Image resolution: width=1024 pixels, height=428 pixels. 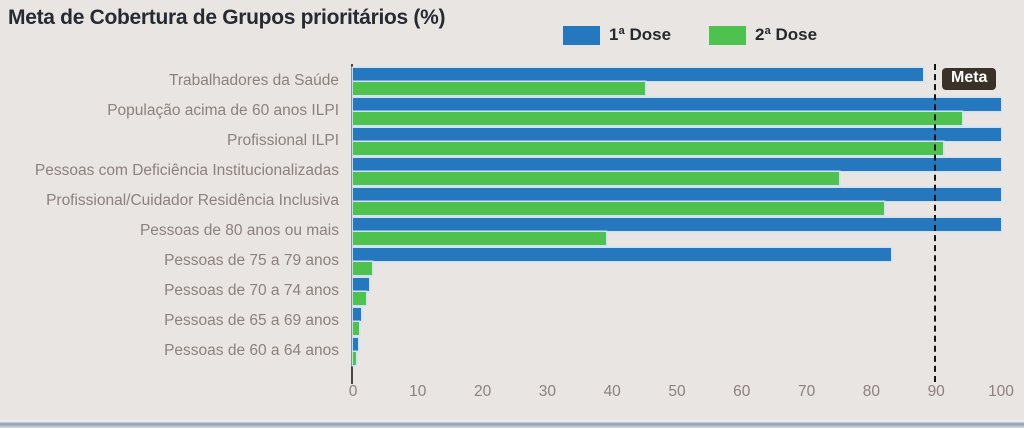 What do you see at coordinates (806, 391) in the screenshot?
I see `x-tick-label: 70` at bounding box center [806, 391].